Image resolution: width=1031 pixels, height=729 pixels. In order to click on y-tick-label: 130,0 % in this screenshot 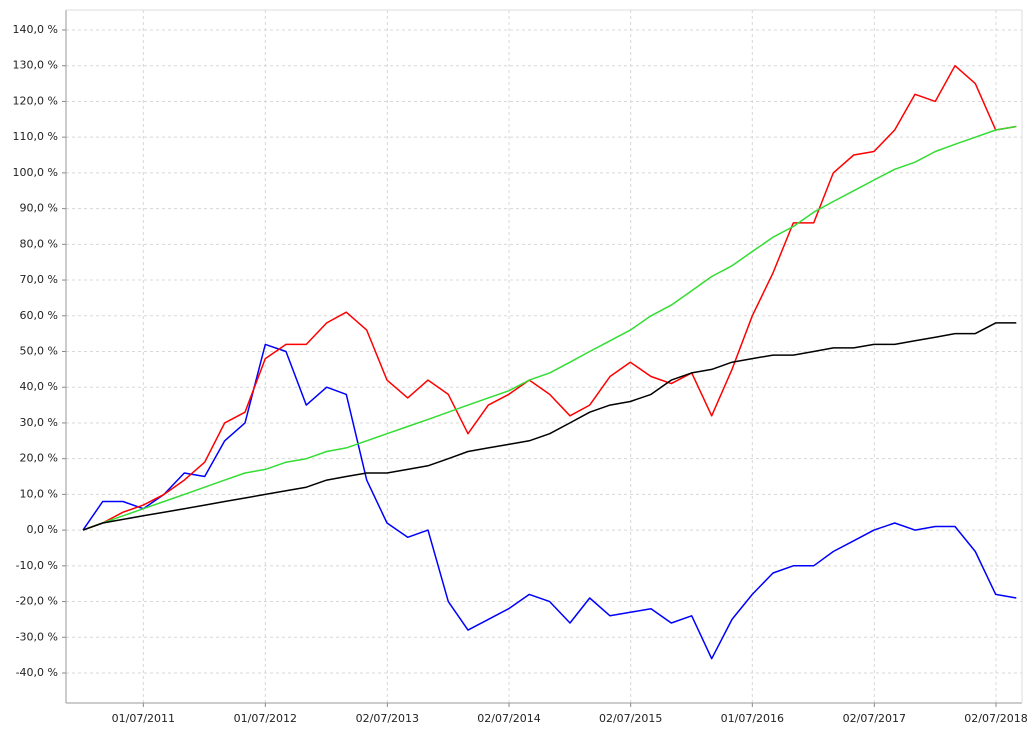, I will do `click(35, 65)`.